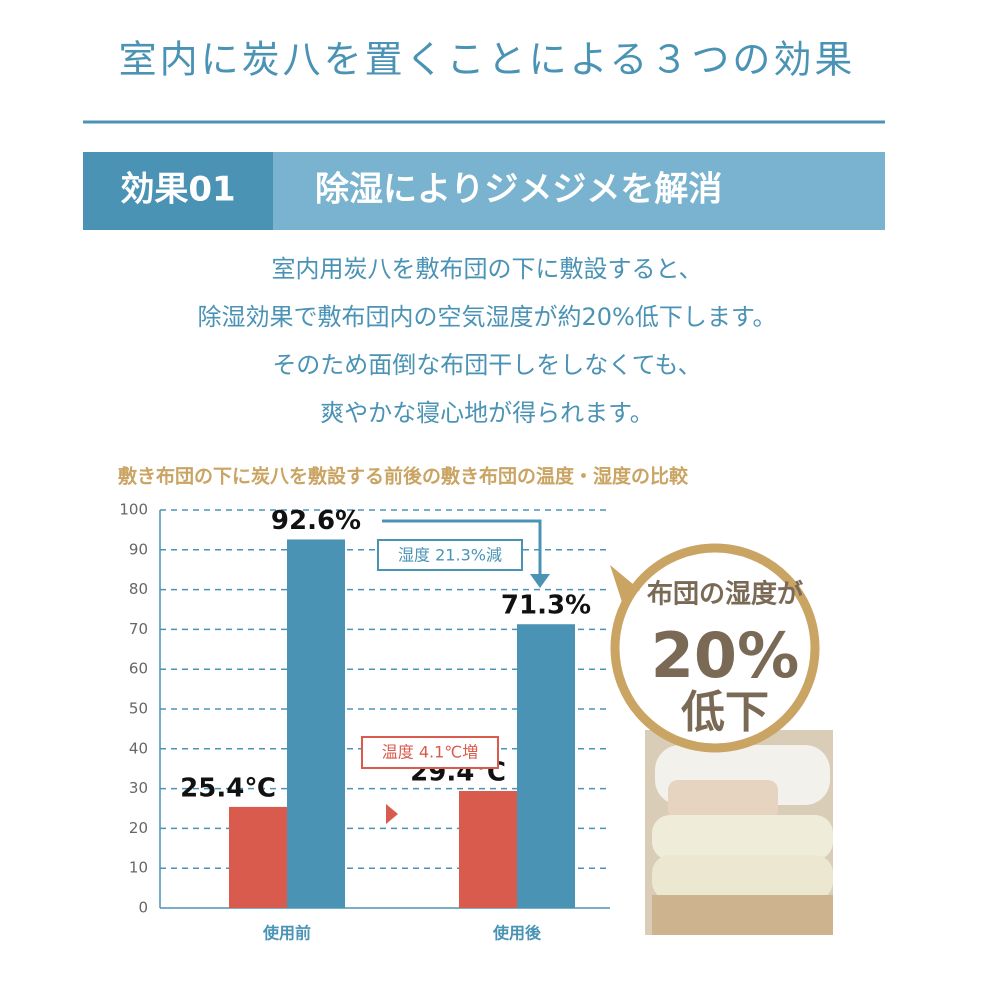 Image resolution: width=1000 pixels, height=1000 pixels. I want to click on callout-text: 布団の湿度が, so click(725, 594).